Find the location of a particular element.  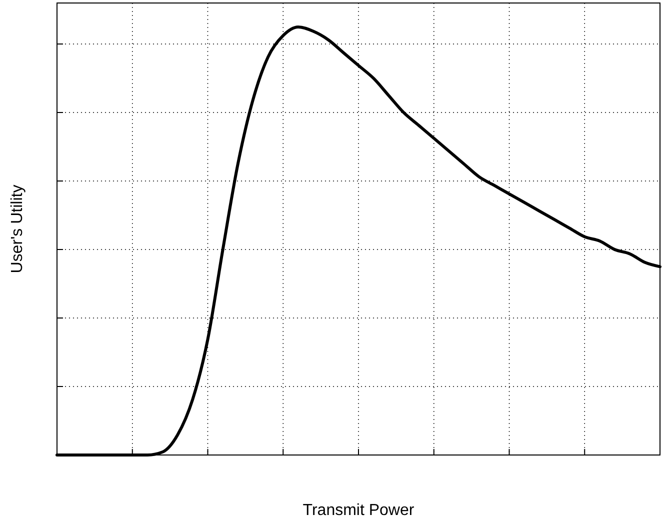

x-axis-title: Transmit Power is located at coordinates (358, 510).